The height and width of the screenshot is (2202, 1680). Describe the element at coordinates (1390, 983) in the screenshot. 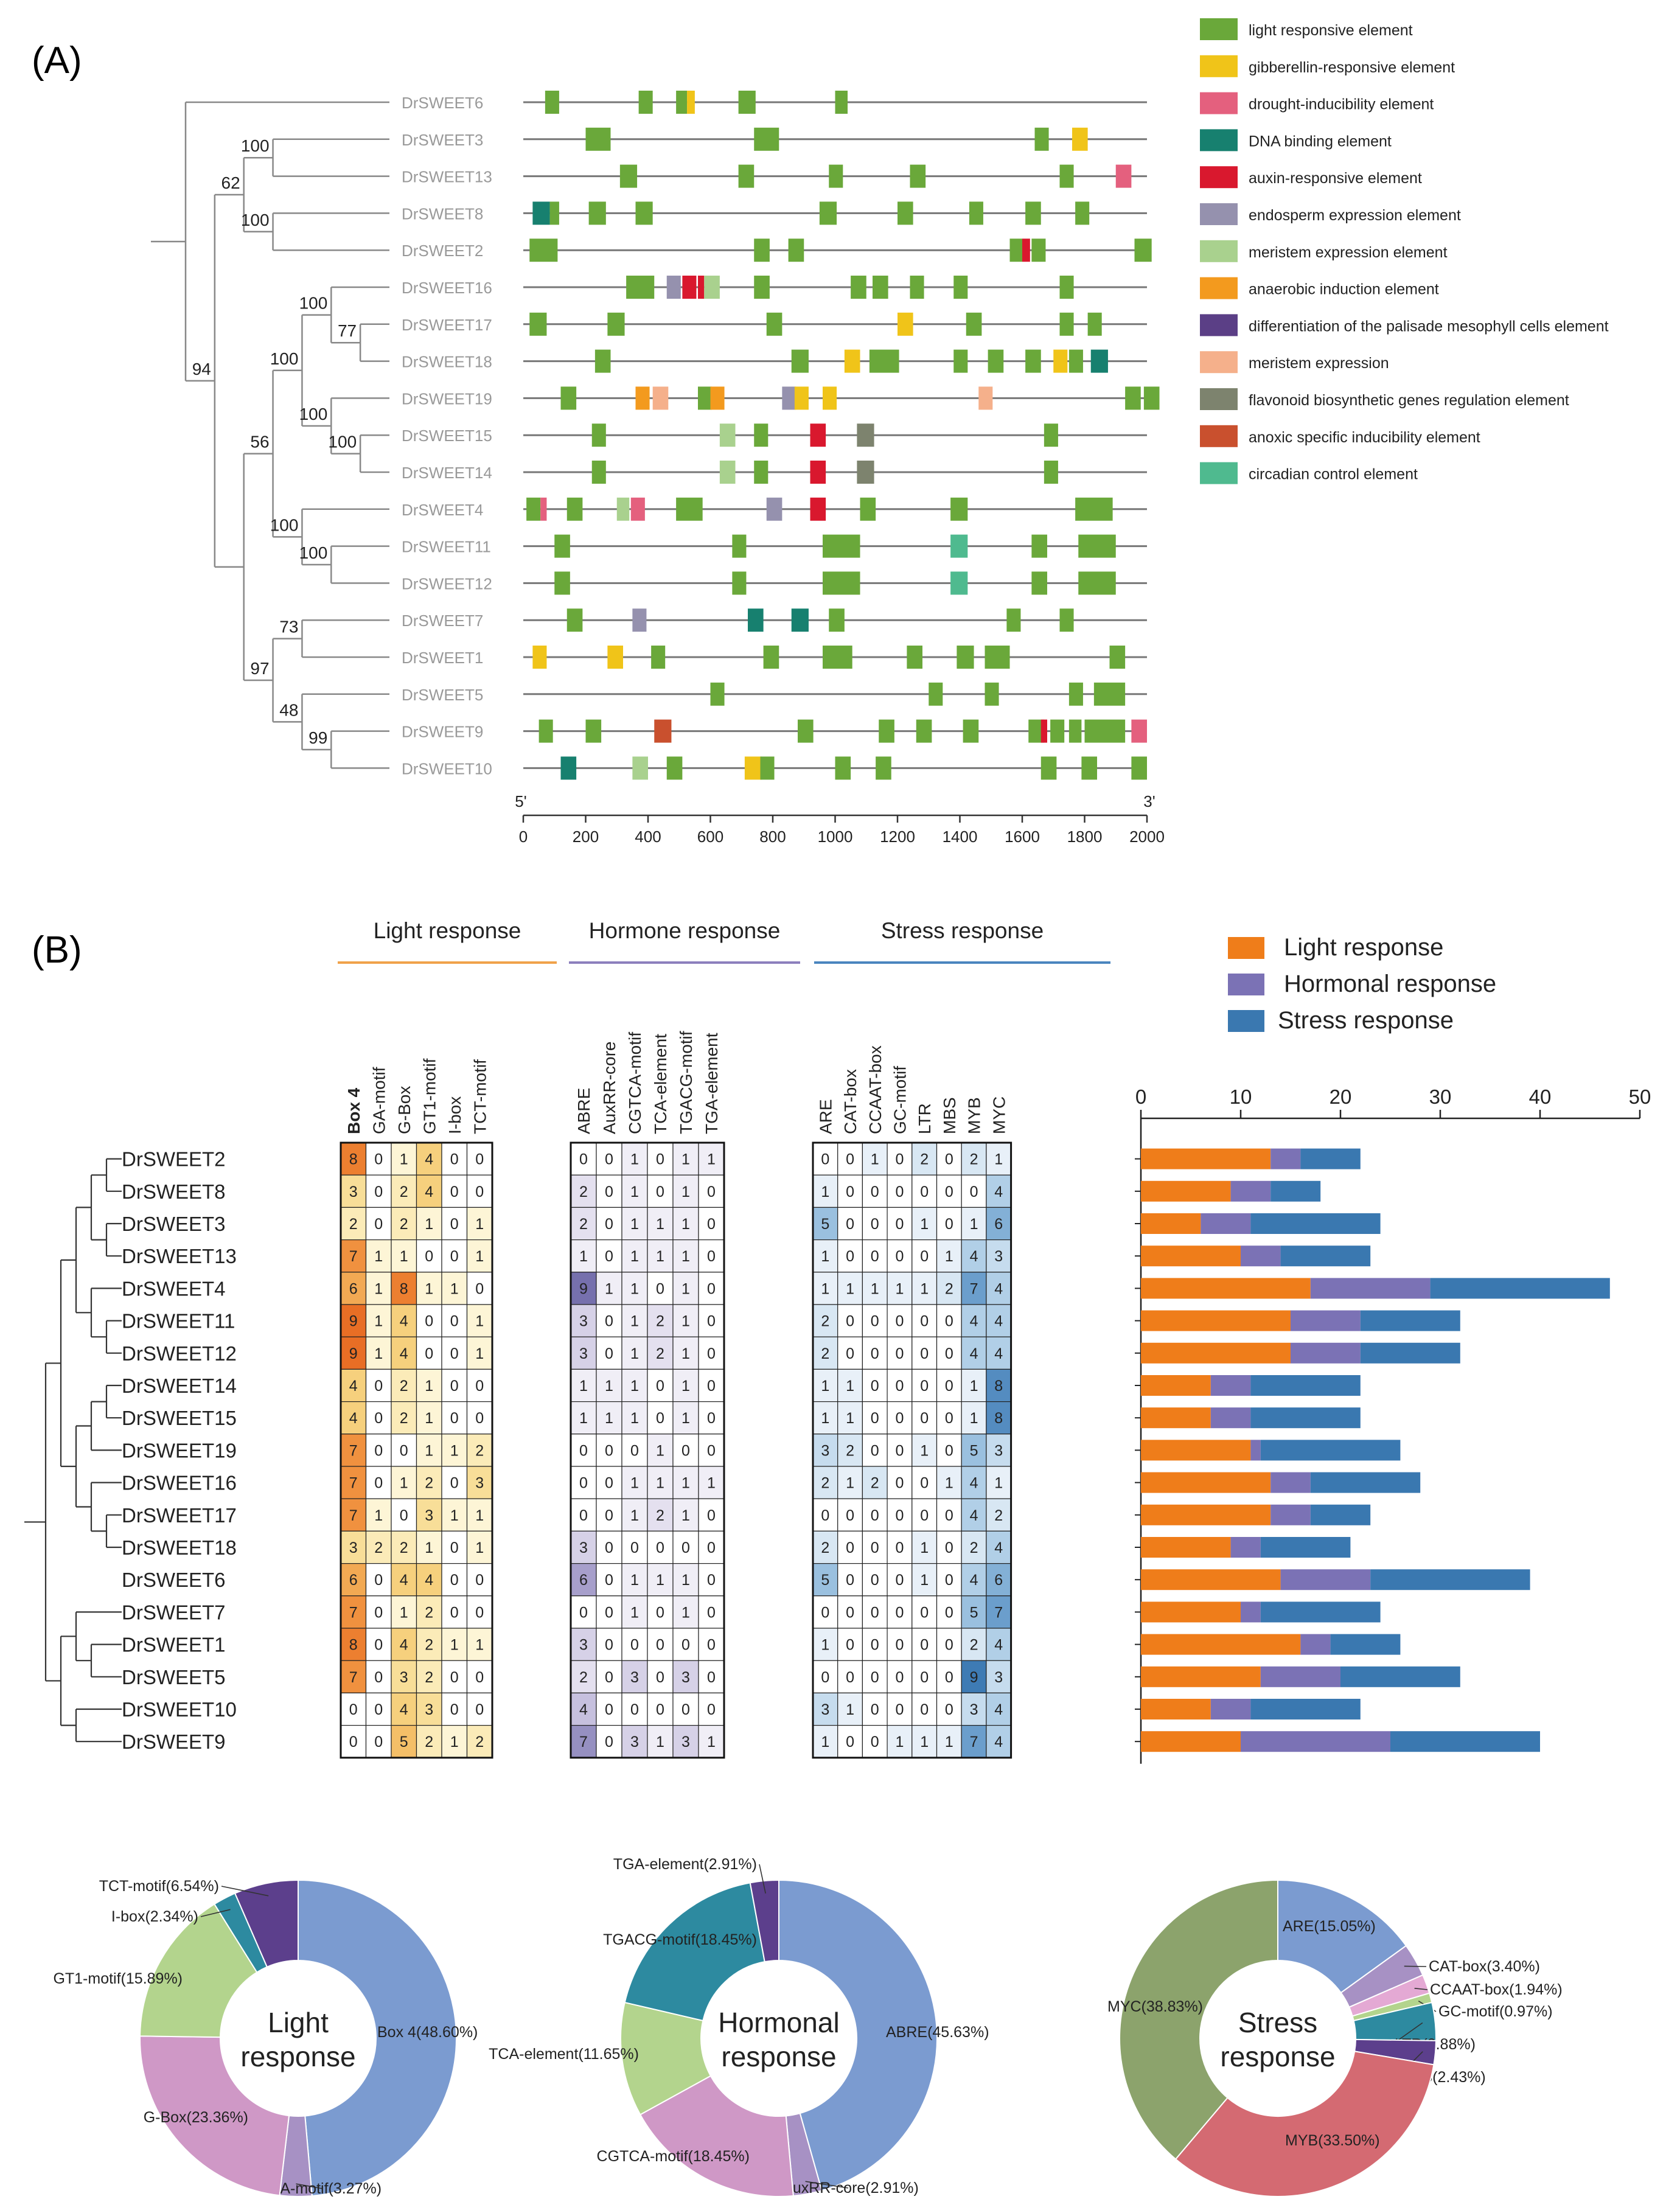

I see `bar-legend-label-hormonal-response: Hormonal response` at that location.